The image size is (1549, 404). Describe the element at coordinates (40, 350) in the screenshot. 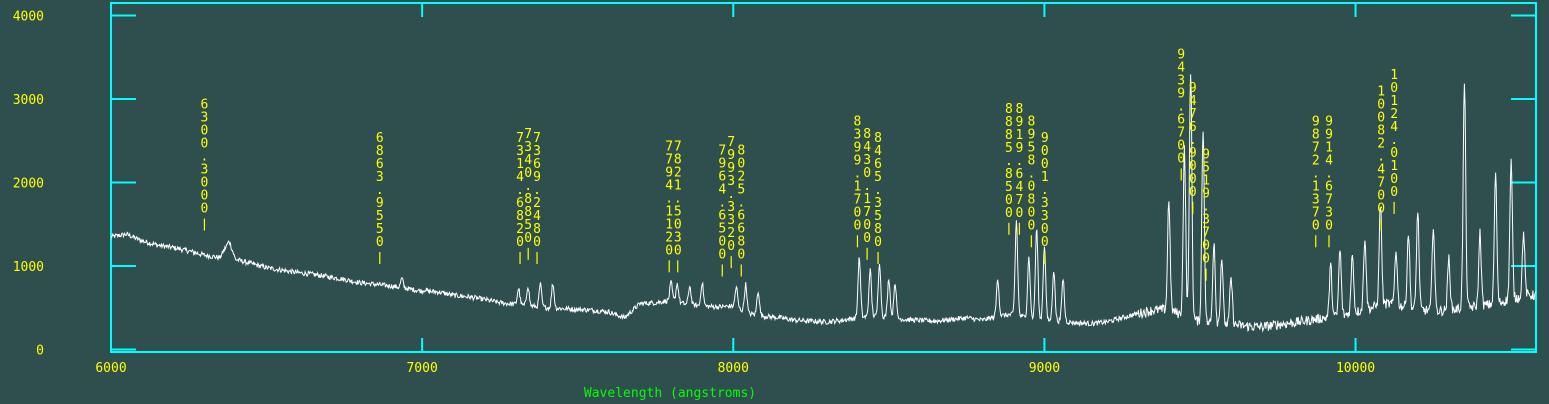

I see `y-tick-label: 0` at that location.